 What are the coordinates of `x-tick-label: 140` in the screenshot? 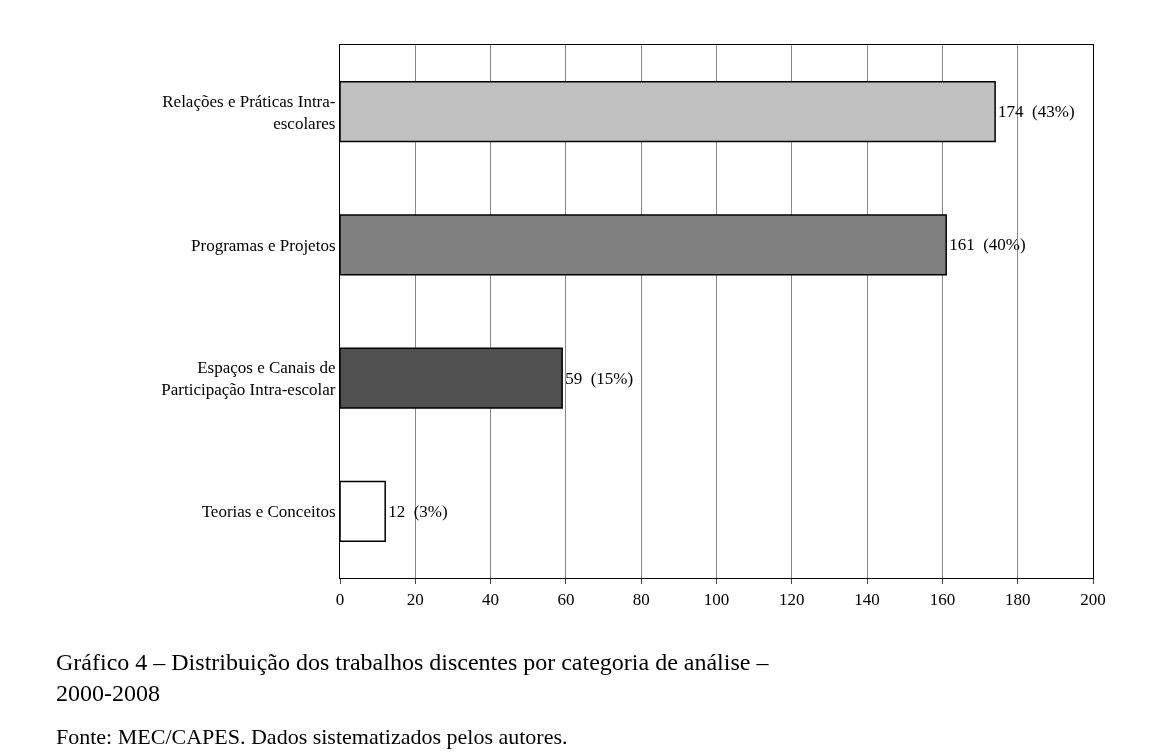 It's located at (867, 599).